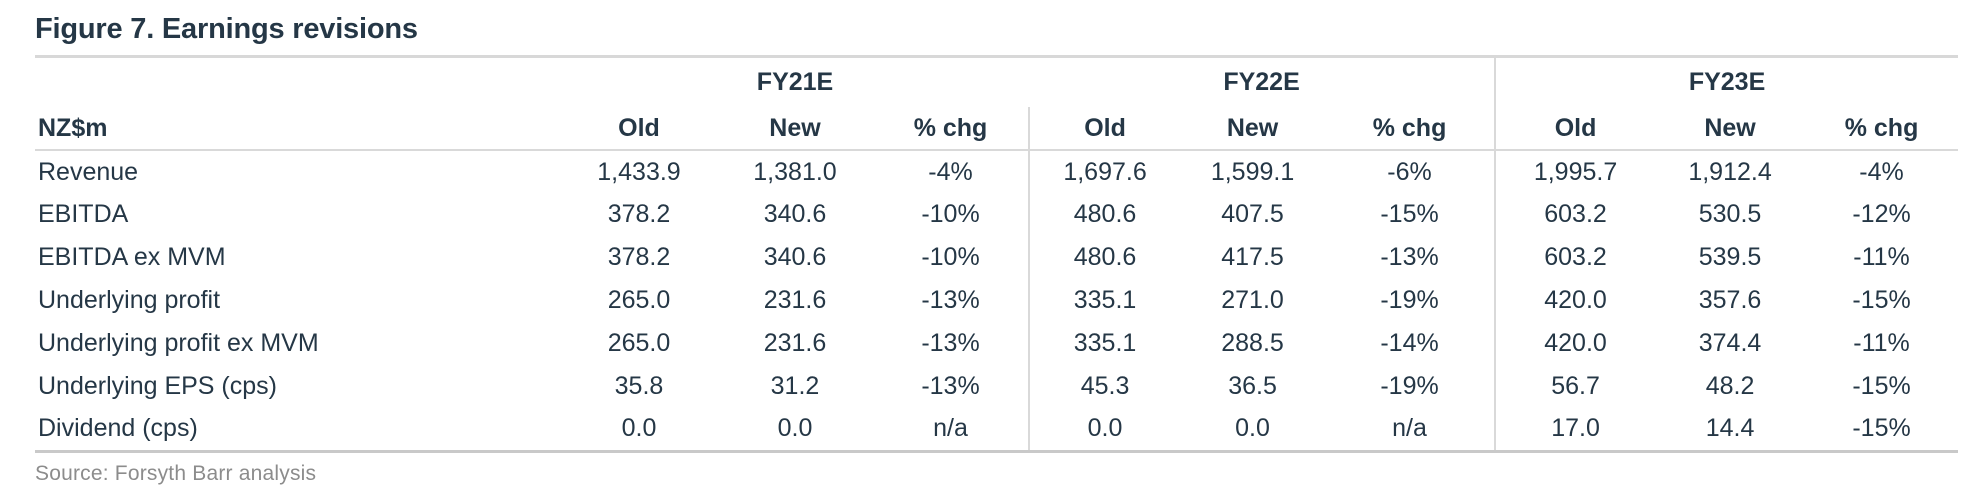 The image size is (1977, 499). Describe the element at coordinates (1730, 386) in the screenshot. I see `cell: 48.2` at that location.